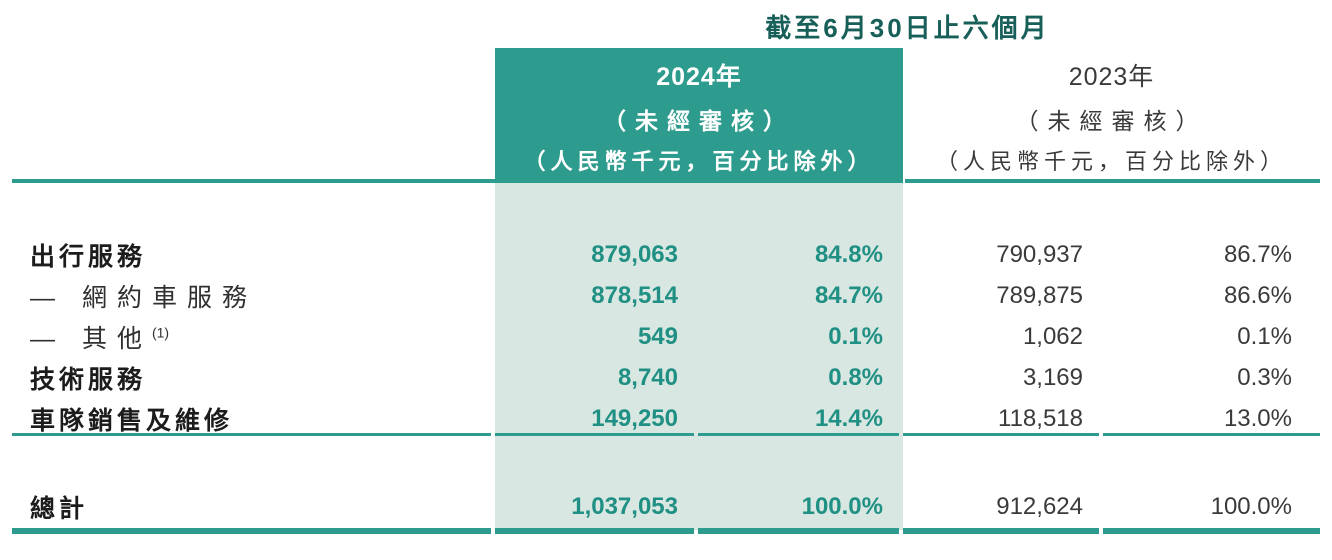 The height and width of the screenshot is (560, 1332). What do you see at coordinates (1112, 181) in the screenshot?
I see `header-rule-right` at bounding box center [1112, 181].